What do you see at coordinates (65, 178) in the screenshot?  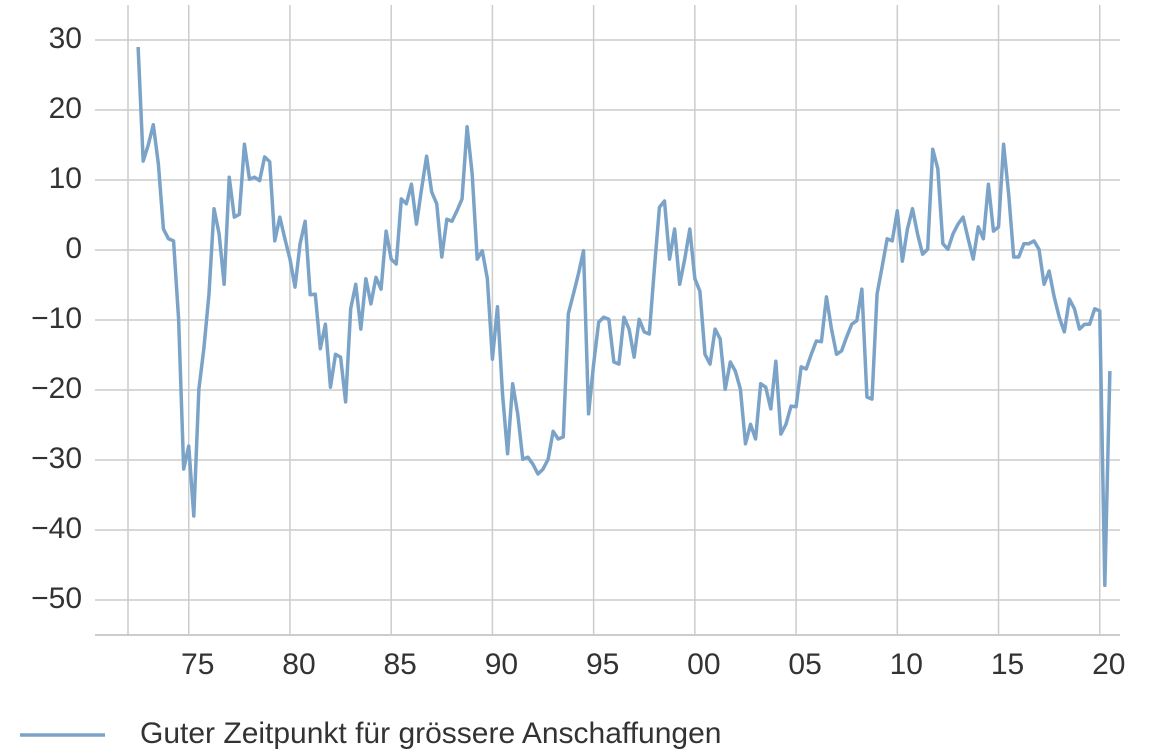 I see `y-tick-label: 10` at bounding box center [65, 178].